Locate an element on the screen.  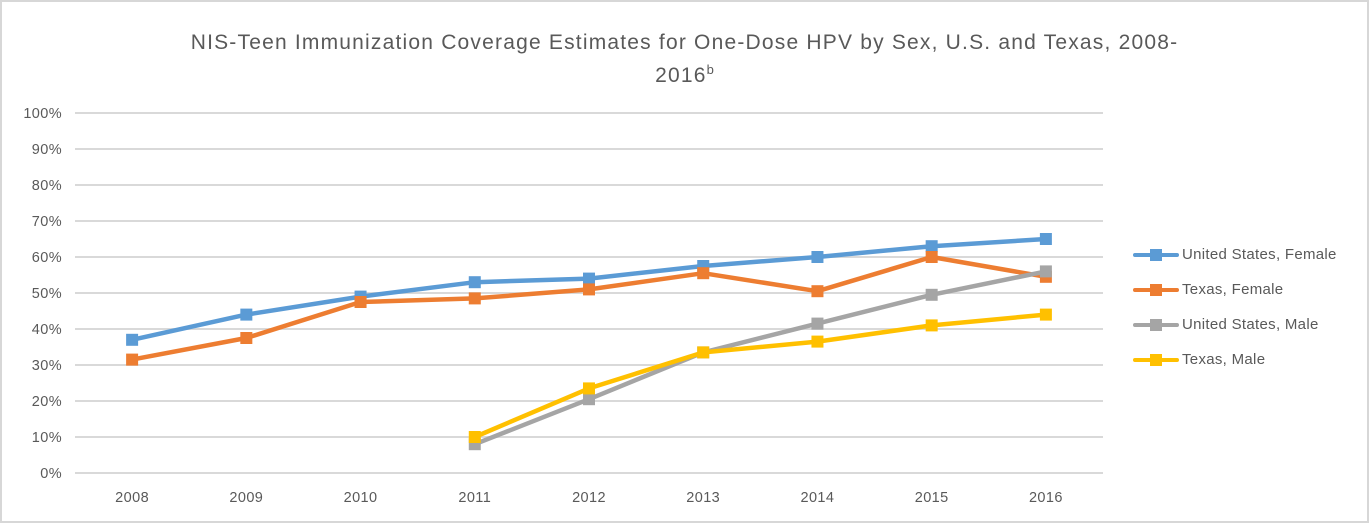
y-axis-tick-label: 50% is located at coordinates (47, 294).